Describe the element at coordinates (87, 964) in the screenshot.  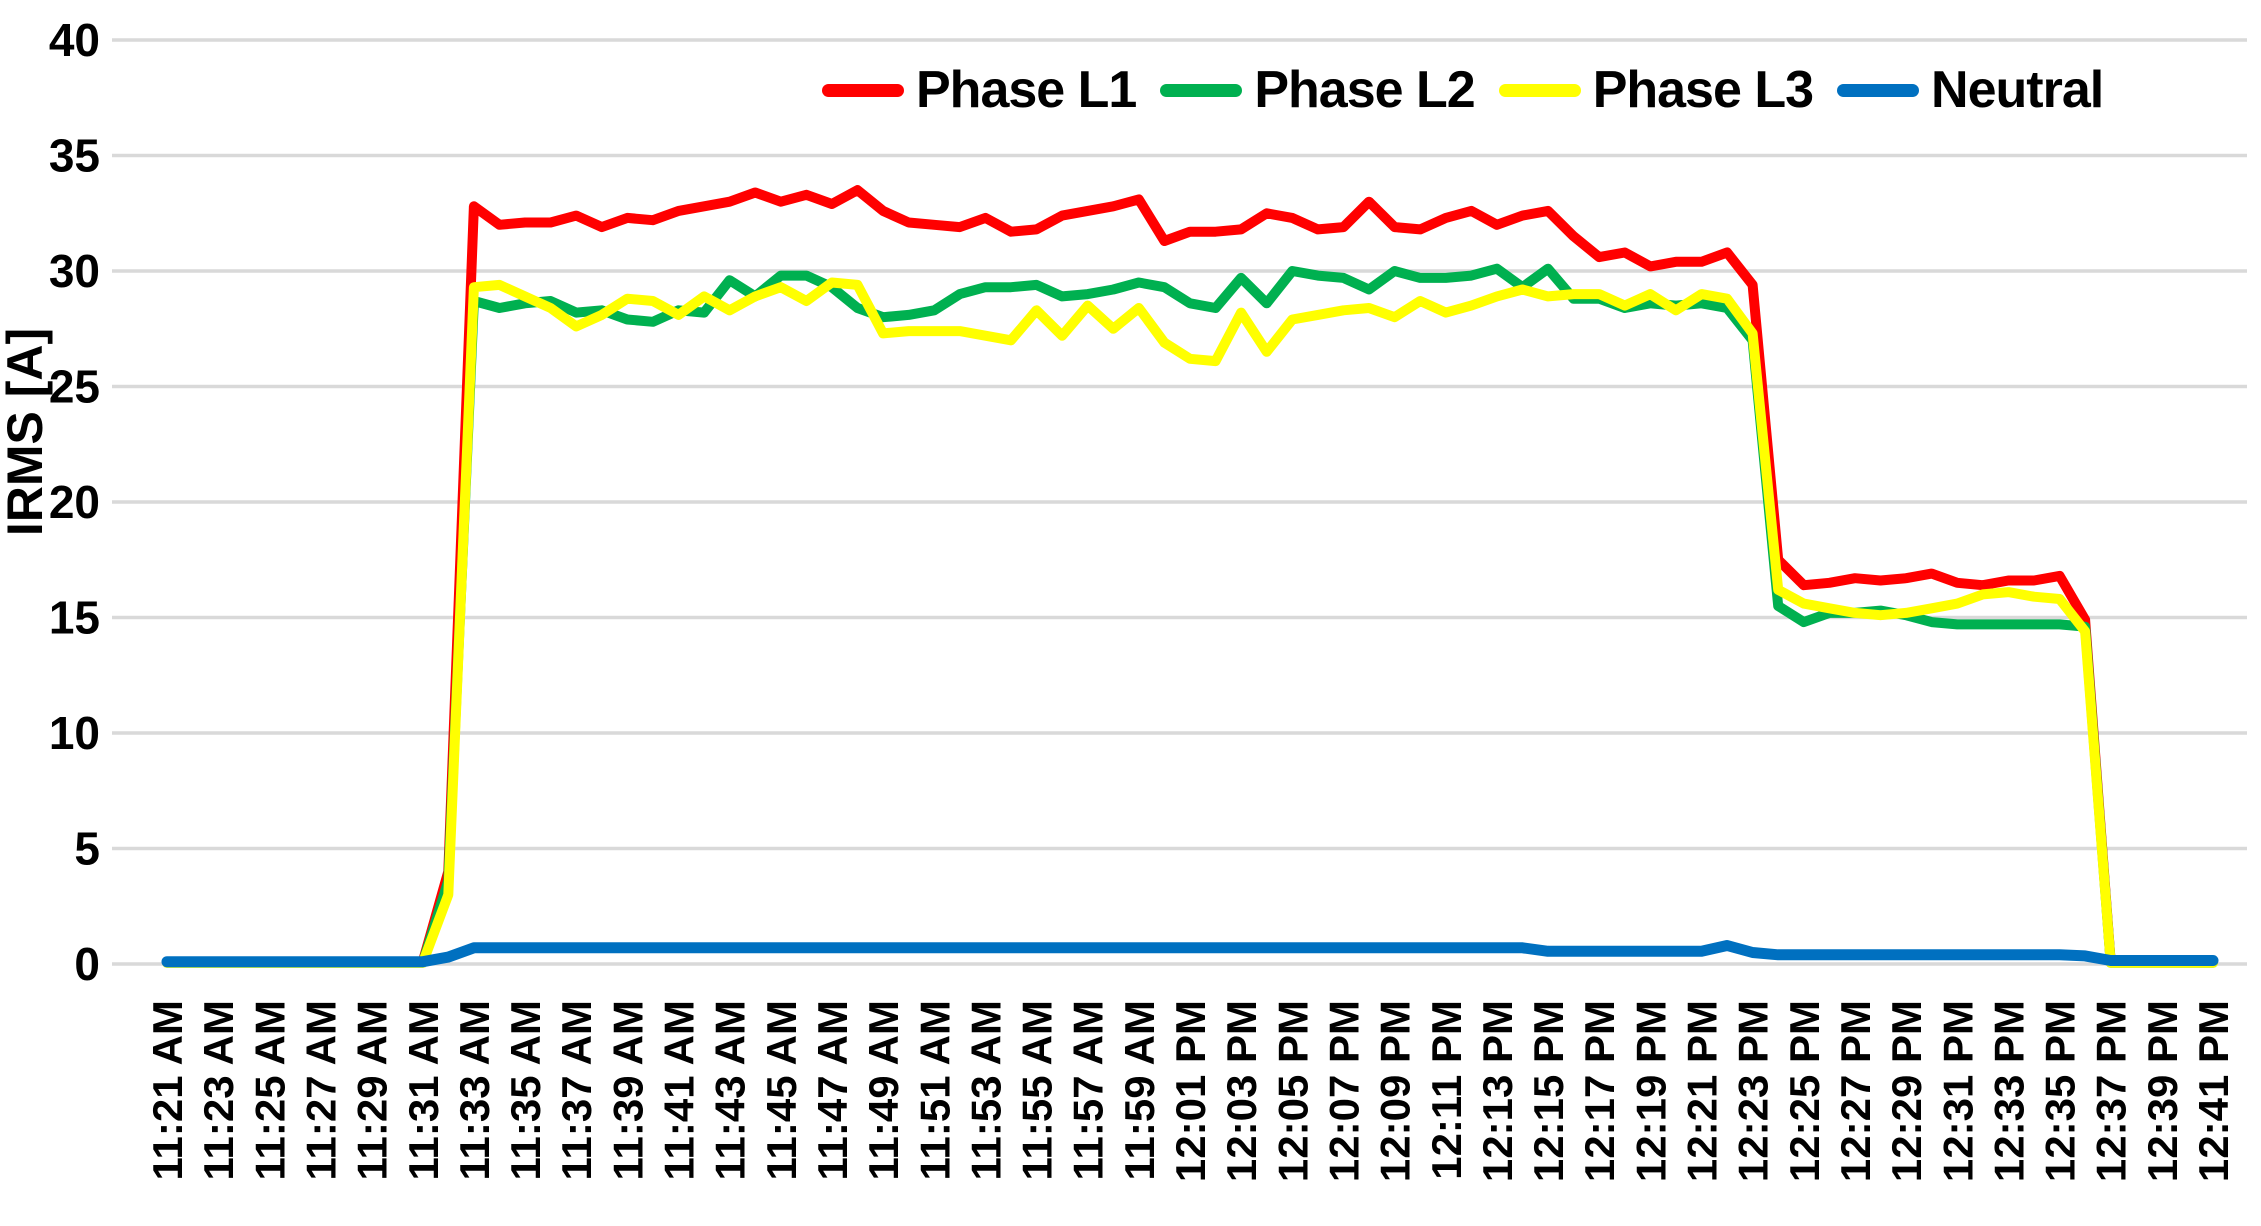
I see `y-axis-tick-label: 0` at that location.